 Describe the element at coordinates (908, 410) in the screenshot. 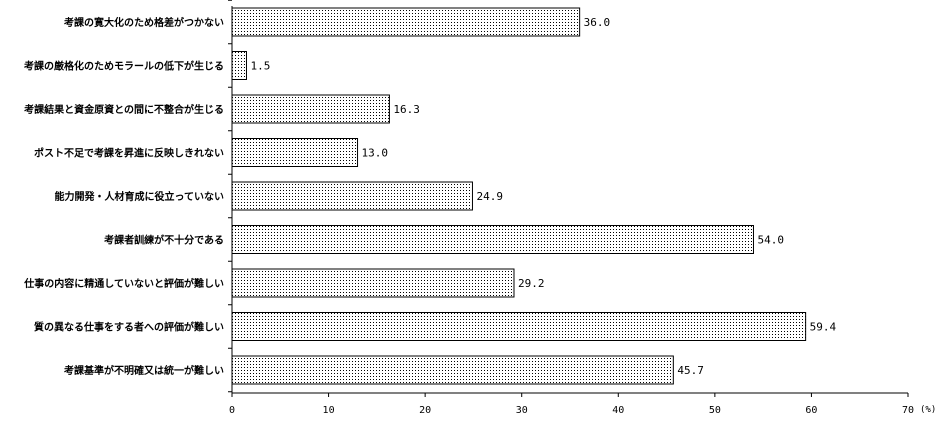

I see `x-tick-label: 70` at that location.